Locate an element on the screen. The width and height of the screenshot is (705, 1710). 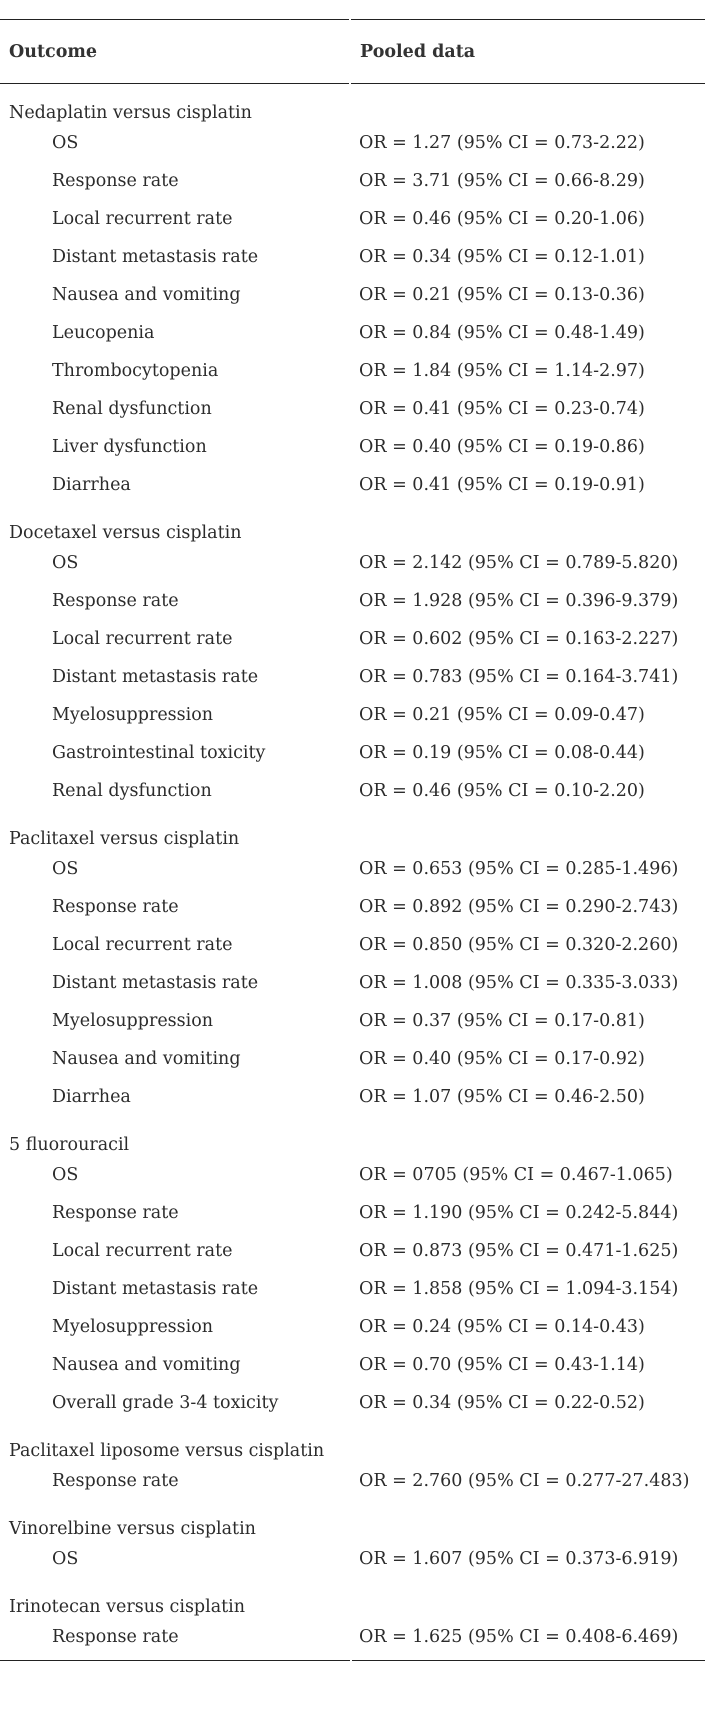
pooled-data-cell: OR = 1.008 (95% CI = 0.335-3.033) is located at coordinates (519, 982).